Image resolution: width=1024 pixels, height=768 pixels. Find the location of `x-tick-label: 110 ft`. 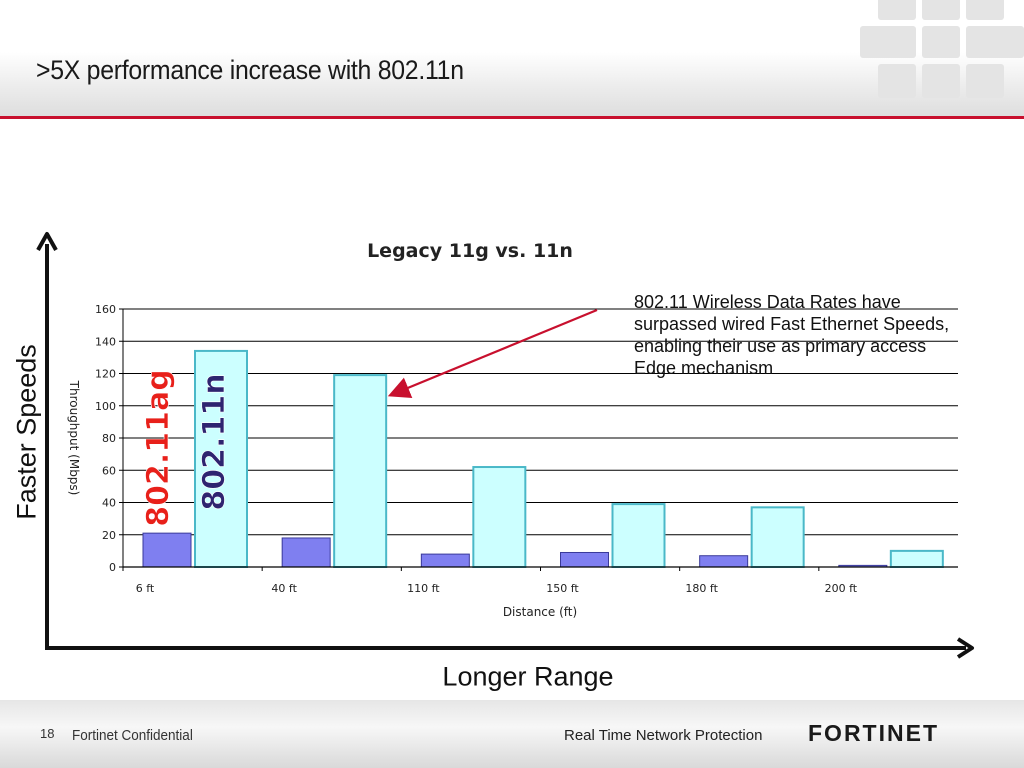

x-tick-label: 110 ft is located at coordinates (423, 588).